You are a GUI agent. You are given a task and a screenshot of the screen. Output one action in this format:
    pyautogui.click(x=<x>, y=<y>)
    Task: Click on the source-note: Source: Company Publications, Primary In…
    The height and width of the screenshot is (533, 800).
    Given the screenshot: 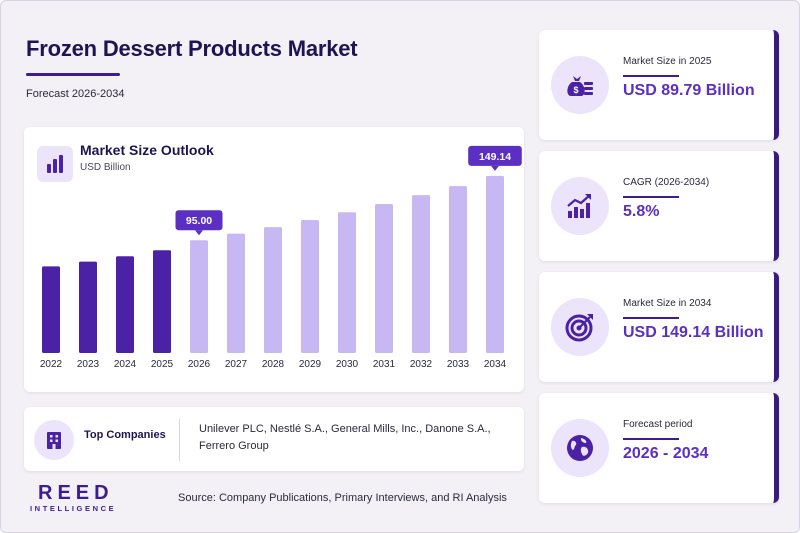 What is the action you would take?
    pyautogui.click(x=342, y=498)
    